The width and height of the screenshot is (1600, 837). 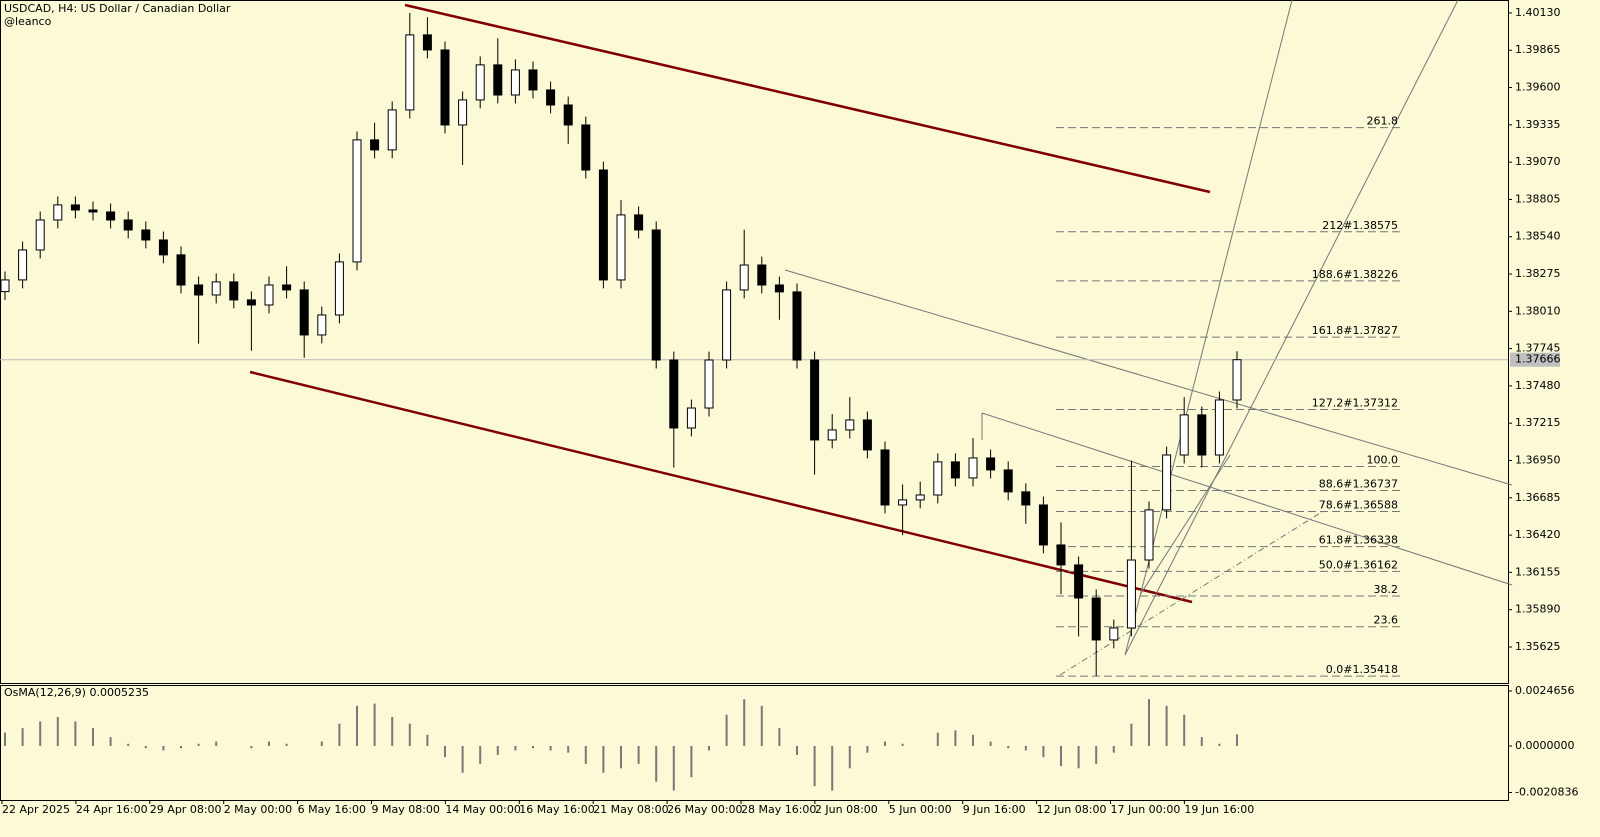 What do you see at coordinates (112, 809) in the screenshot?
I see `x-tick-label: 24 Apr 16:00` at bounding box center [112, 809].